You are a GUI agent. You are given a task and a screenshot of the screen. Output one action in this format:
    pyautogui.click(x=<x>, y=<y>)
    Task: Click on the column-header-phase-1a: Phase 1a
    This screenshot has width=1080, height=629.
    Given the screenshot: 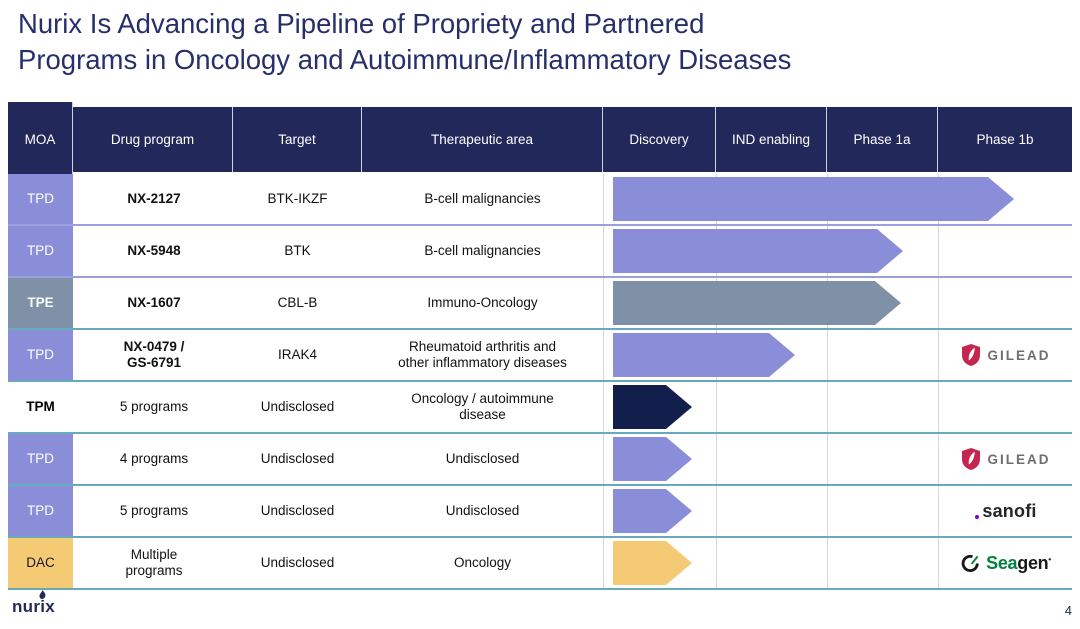 What is the action you would take?
    pyautogui.click(x=882, y=139)
    